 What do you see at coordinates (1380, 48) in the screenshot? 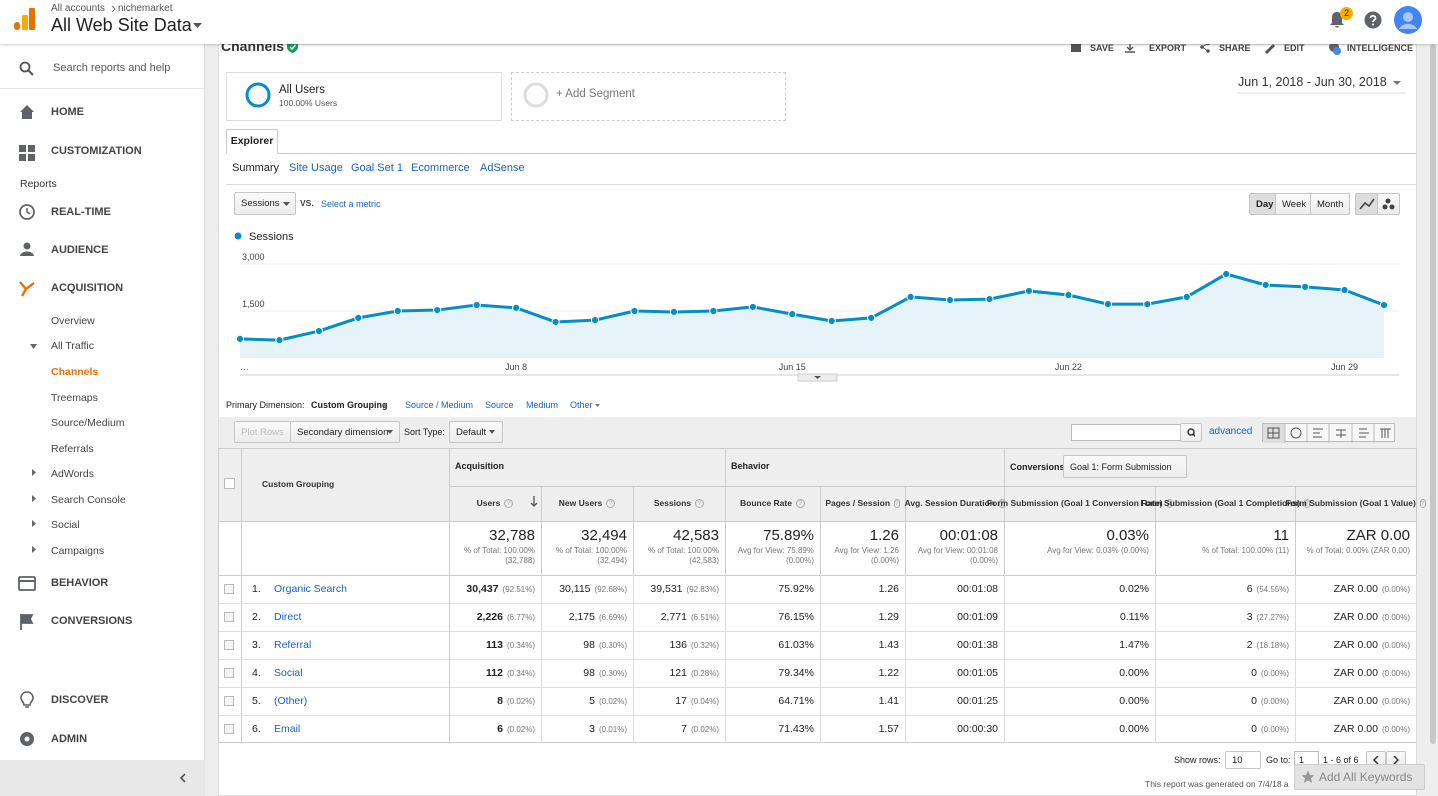
I see `action-intelligence: INTELLIGENCE` at bounding box center [1380, 48].